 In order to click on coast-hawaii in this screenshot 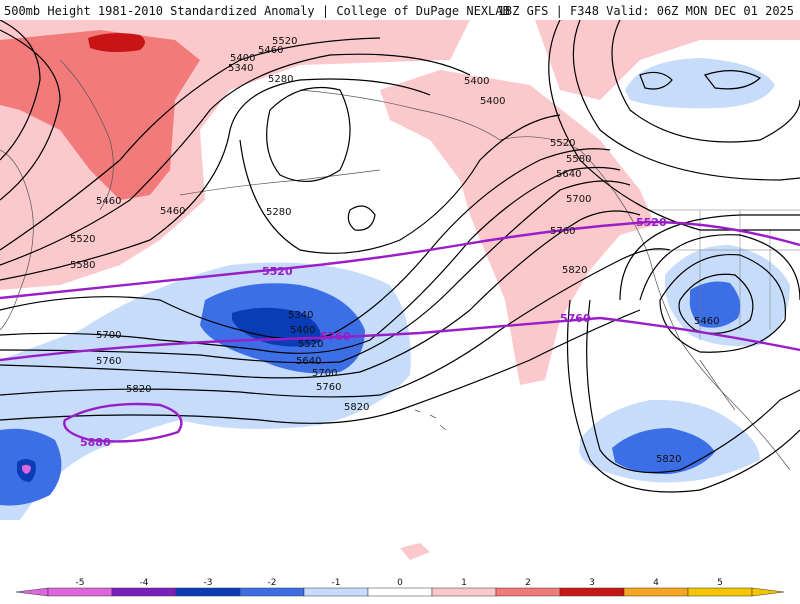, I will do `click(430, 420)`.